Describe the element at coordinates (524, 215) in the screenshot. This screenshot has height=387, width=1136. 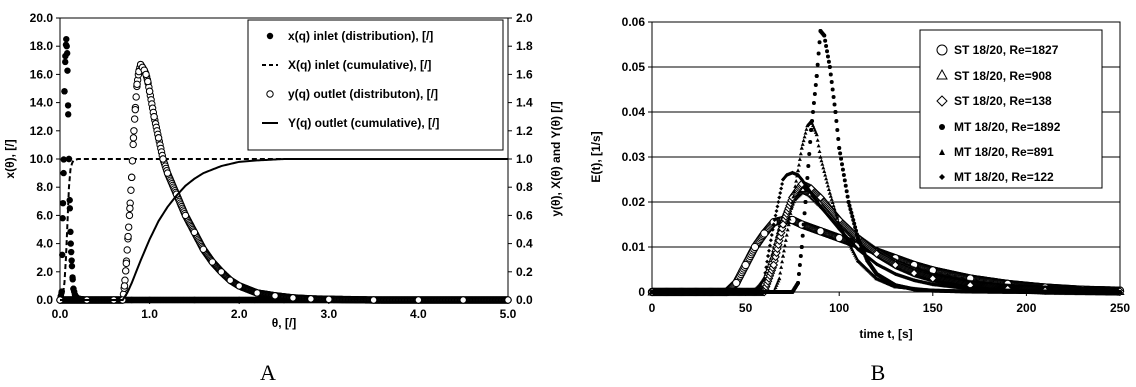
I see `y2-tick-label: 0.6` at that location.